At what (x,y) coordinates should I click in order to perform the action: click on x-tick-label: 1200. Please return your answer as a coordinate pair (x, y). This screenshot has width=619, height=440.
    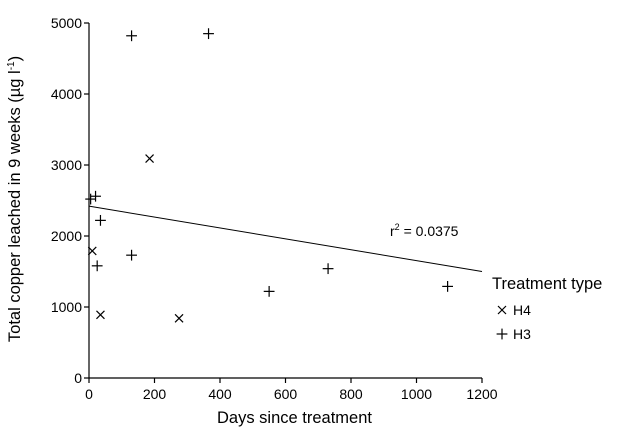
    Looking at the image, I should click on (481, 394).